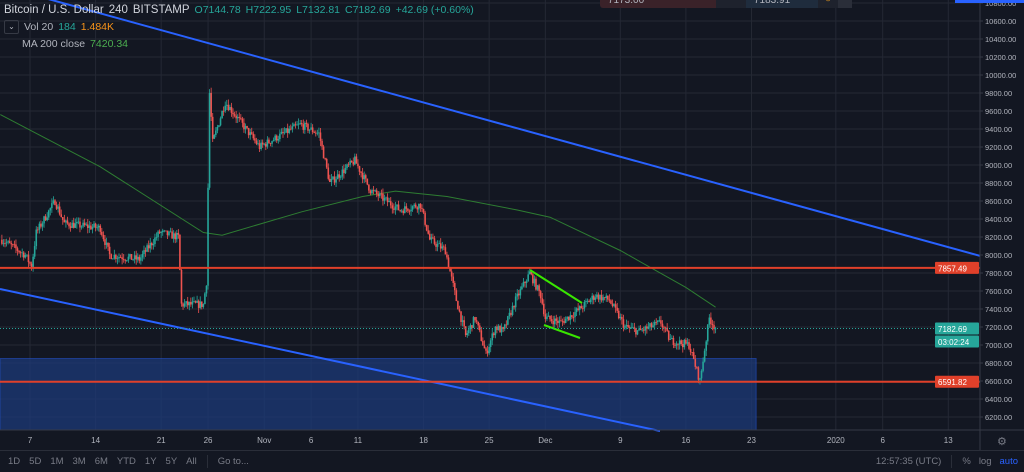 Image resolution: width=1024 pixels, height=472 pixels. I want to click on range-6m: 6M, so click(101, 461).